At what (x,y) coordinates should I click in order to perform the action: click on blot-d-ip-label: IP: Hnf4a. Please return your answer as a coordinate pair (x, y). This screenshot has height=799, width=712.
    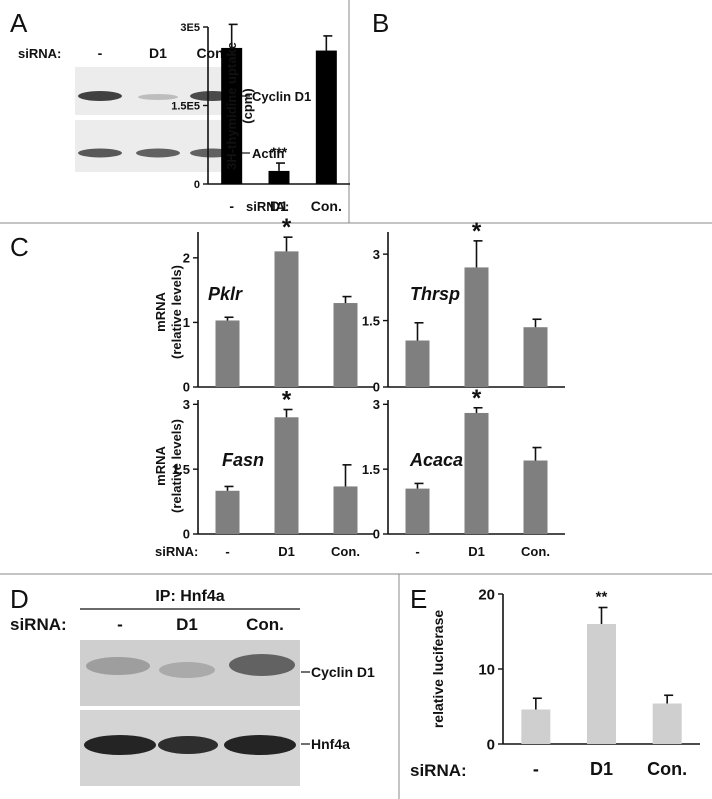
    Looking at the image, I should click on (189, 596).